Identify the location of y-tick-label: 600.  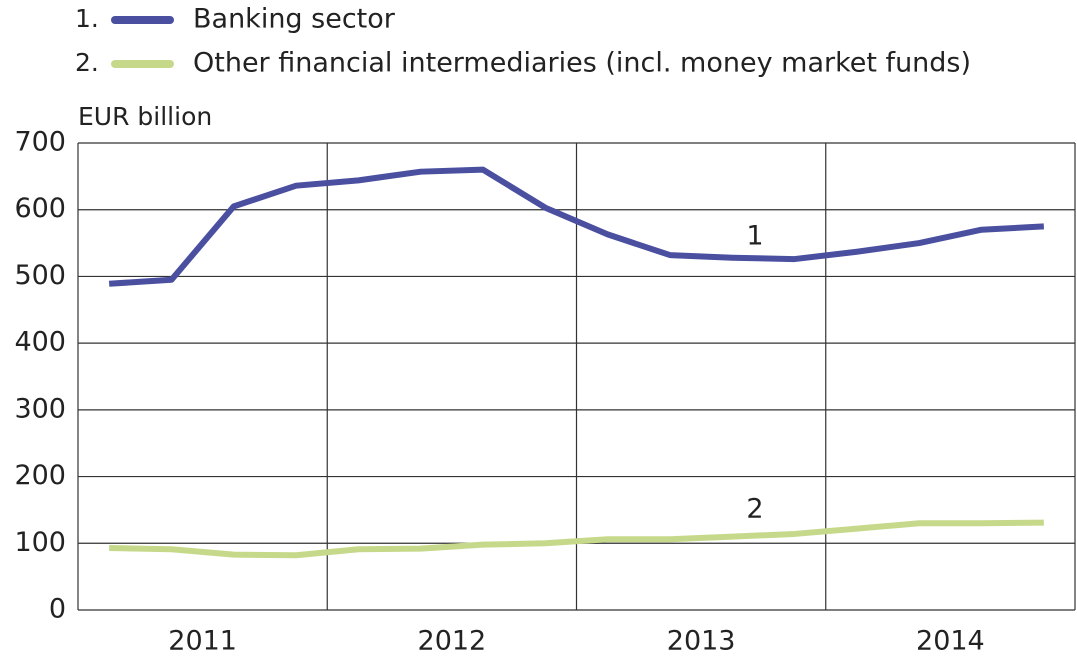
(40, 208).